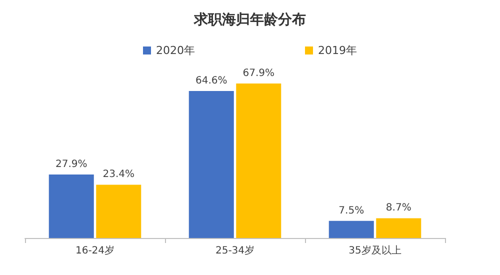  What do you see at coordinates (351, 210) in the screenshot?
I see `data-label: 7.5%` at bounding box center [351, 210].